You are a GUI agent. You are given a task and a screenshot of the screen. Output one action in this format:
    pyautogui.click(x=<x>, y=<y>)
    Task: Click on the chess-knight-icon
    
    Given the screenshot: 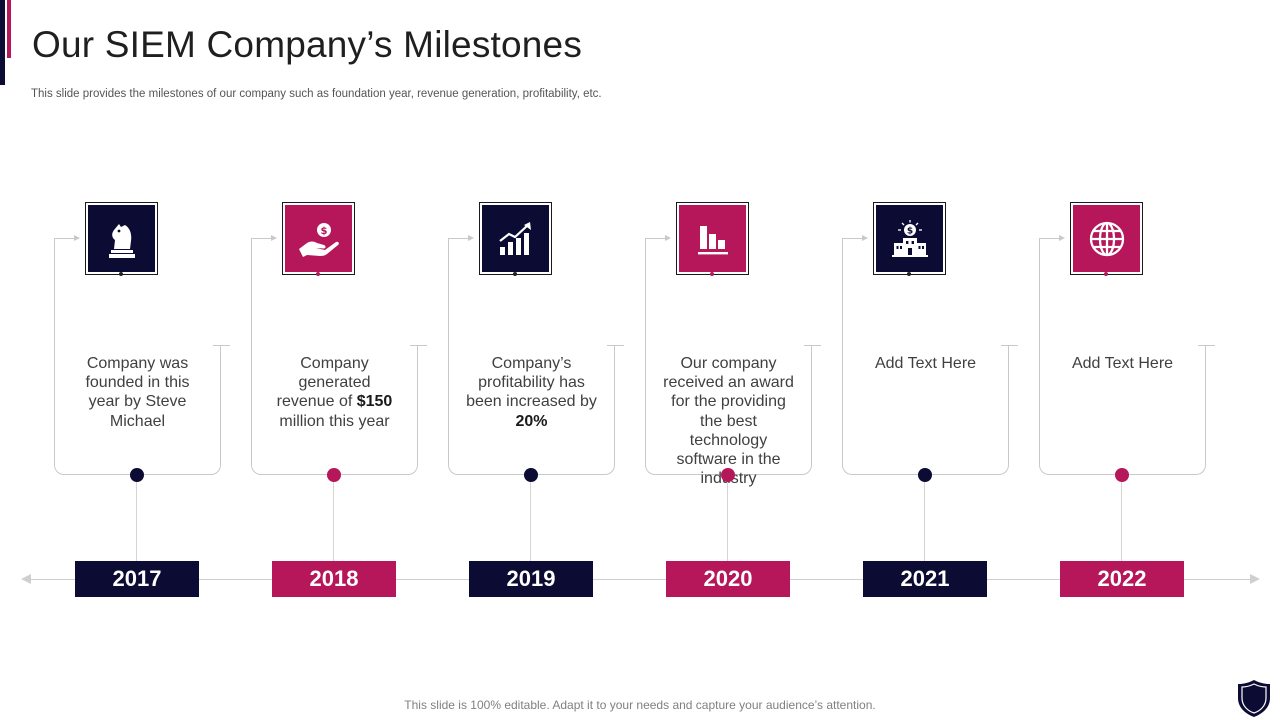 What is the action you would take?
    pyautogui.click(x=122, y=239)
    